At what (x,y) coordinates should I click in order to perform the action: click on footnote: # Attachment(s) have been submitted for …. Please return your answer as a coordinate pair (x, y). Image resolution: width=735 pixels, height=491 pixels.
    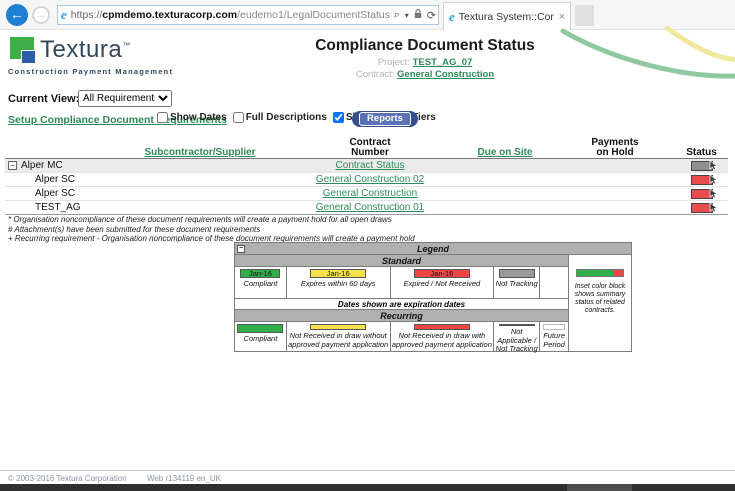
    Looking at the image, I should click on (134, 229).